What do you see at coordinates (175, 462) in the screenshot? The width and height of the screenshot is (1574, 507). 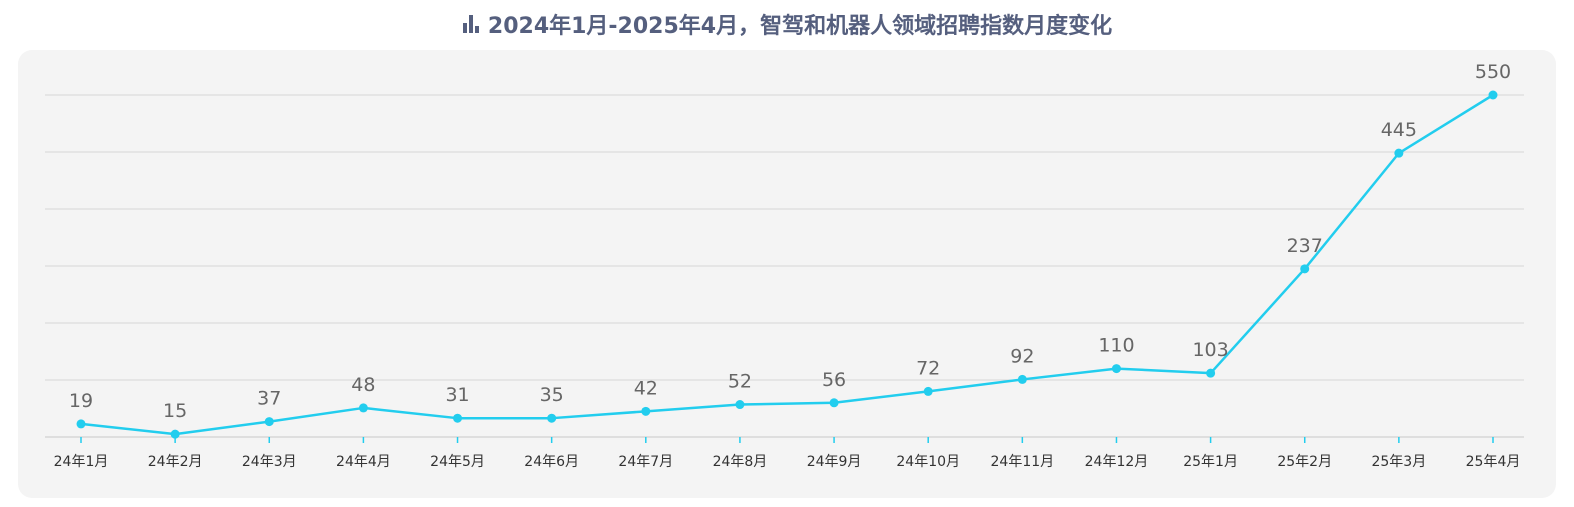 I see `x-tick-label: 24年2月` at bounding box center [175, 462].